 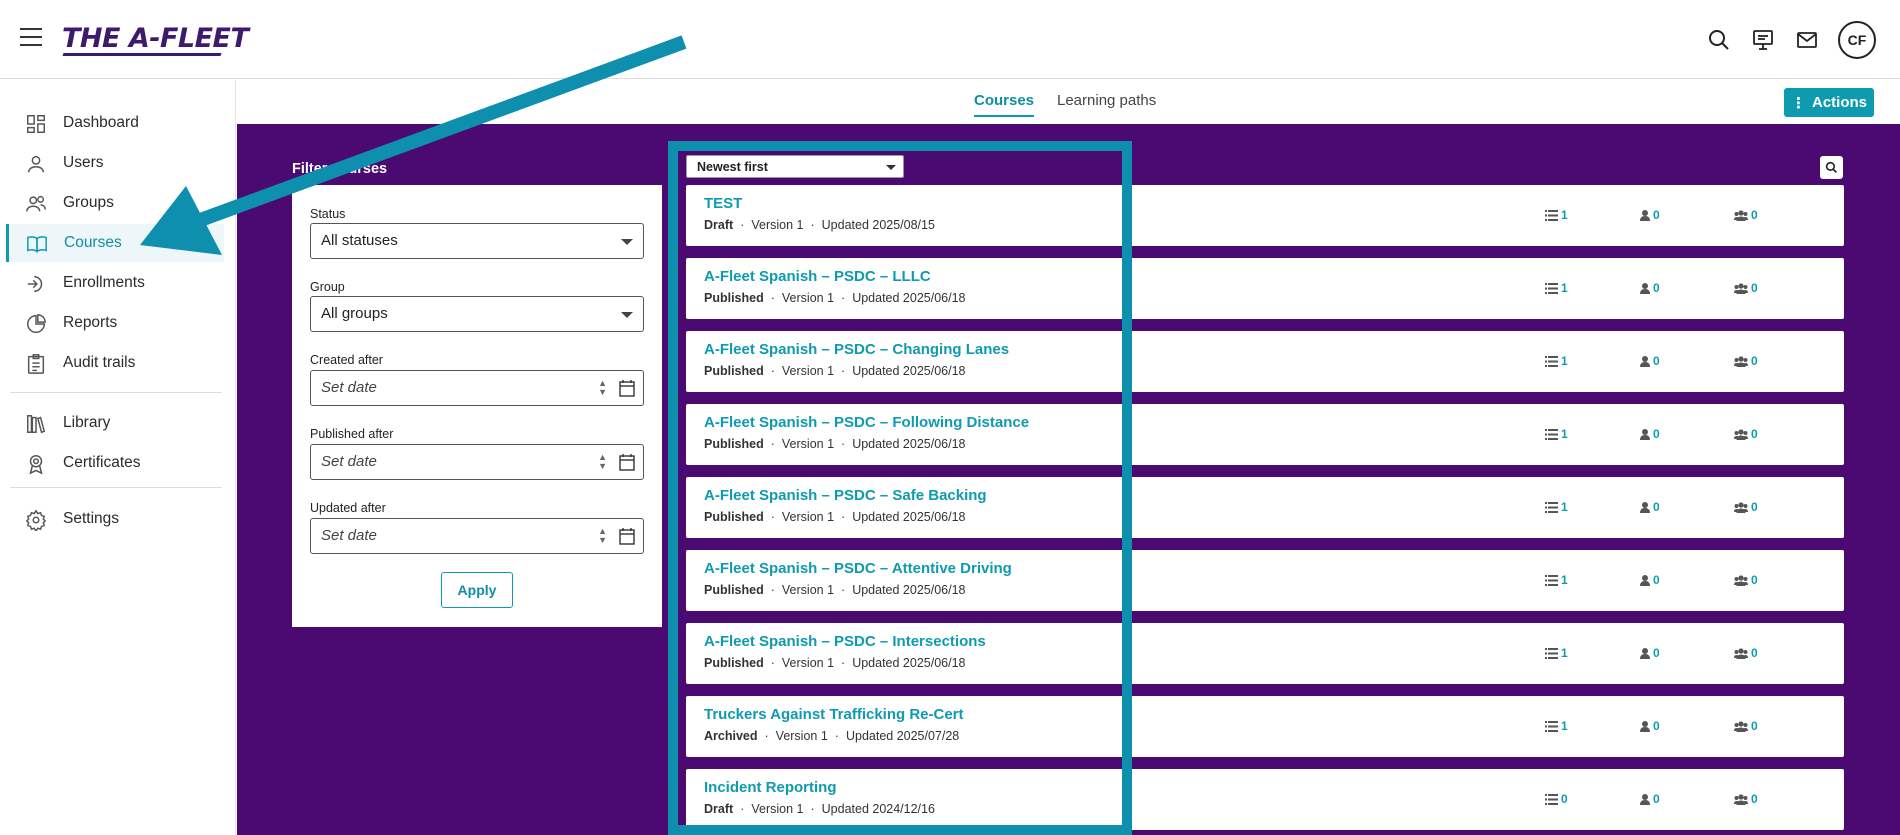 I want to click on course-title: A-Fleet Spanish – PSDC – LLLC, so click(x=817, y=276).